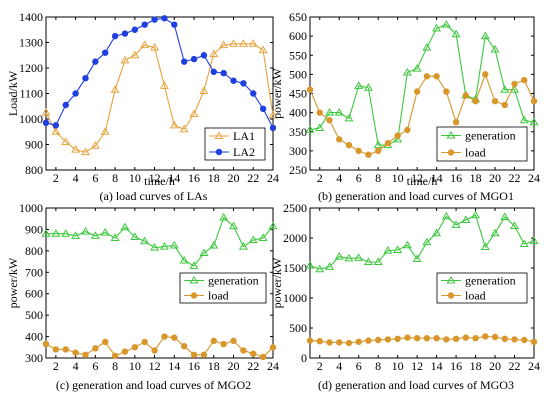 Image resolution: width=550 pixels, height=406 pixels. I want to click on y-tick-label: 1300, so click(31, 43).